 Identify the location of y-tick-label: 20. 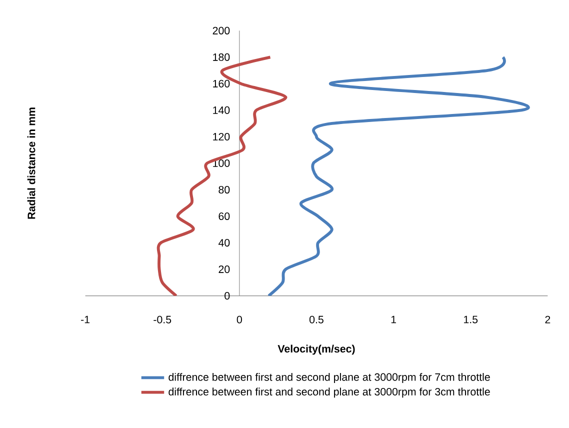
(224, 270).